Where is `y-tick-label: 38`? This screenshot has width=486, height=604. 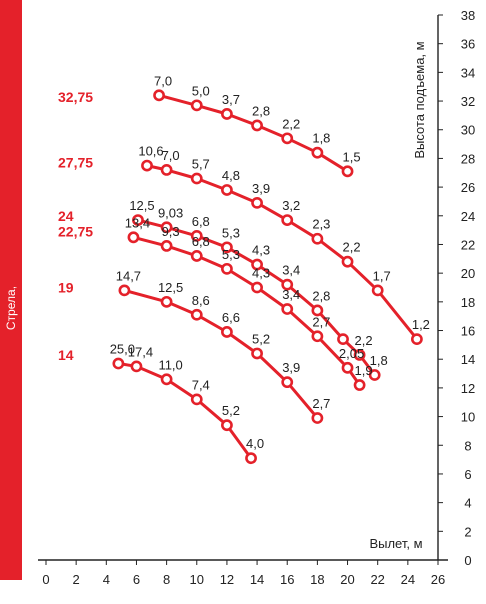 y-tick-label: 38 is located at coordinates (468, 15).